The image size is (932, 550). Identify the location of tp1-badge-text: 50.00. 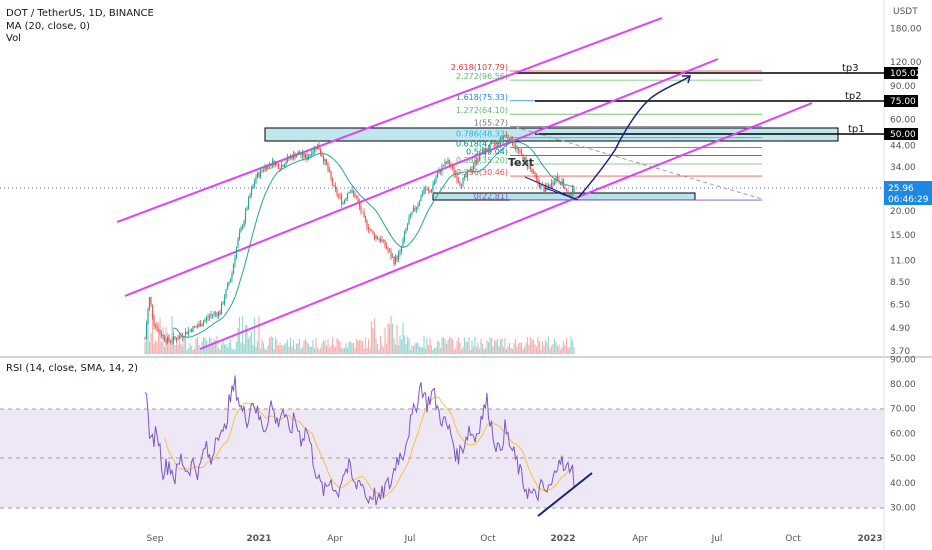
(903, 135).